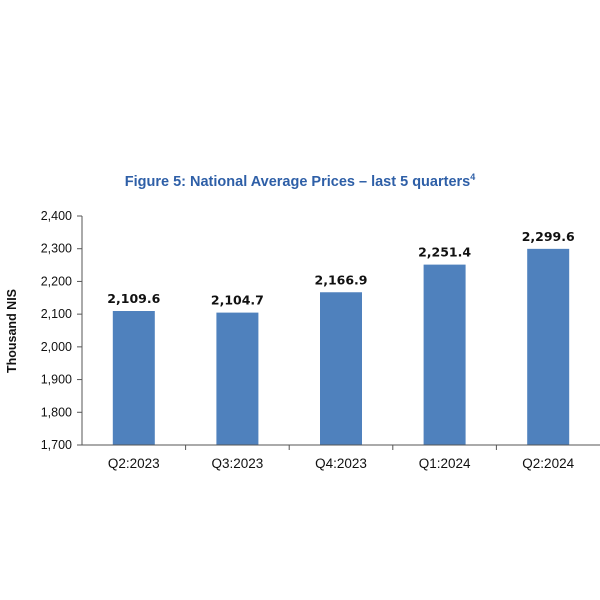  Describe the element at coordinates (238, 463) in the screenshot. I see `x-tick-label: Q3:2023` at that location.